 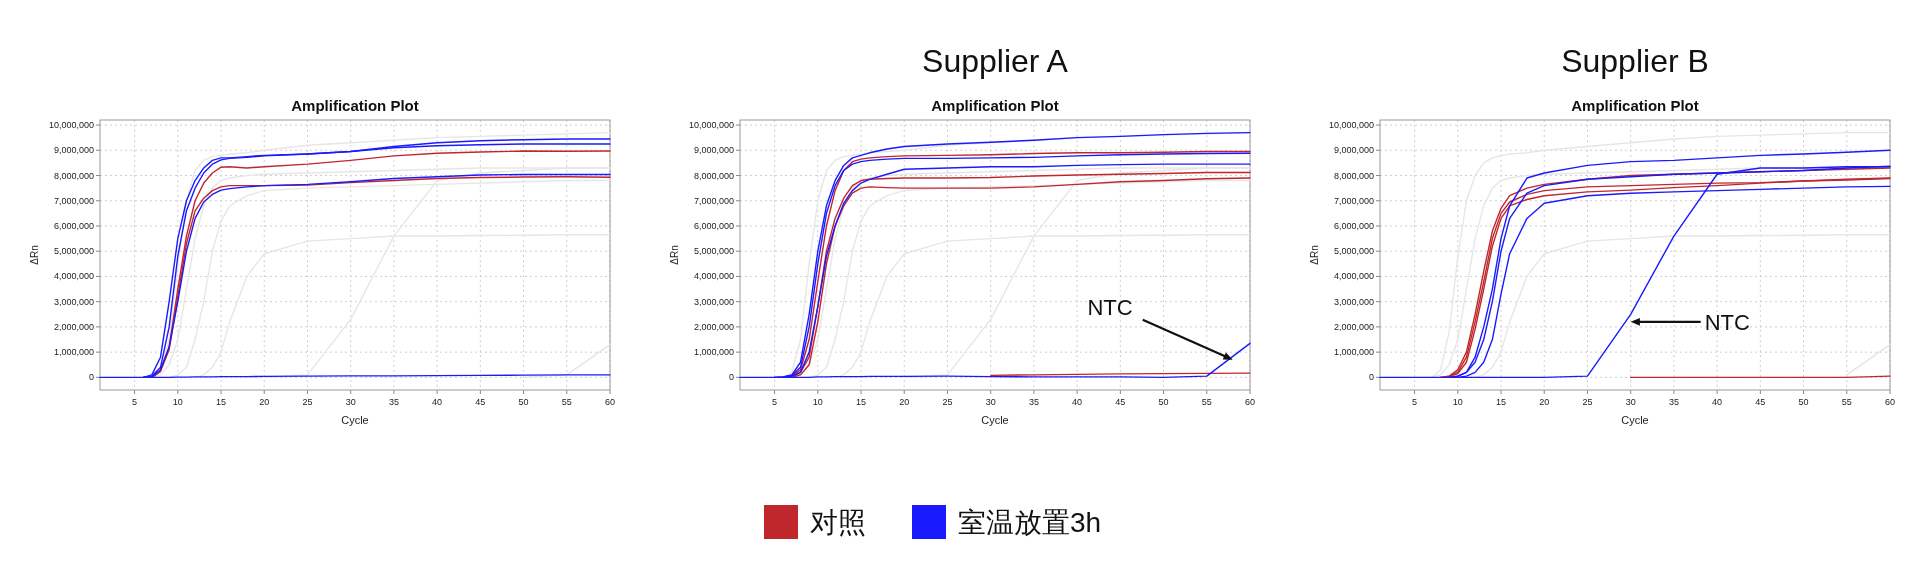 I want to click on legend-label: 对照, so click(x=838, y=522).